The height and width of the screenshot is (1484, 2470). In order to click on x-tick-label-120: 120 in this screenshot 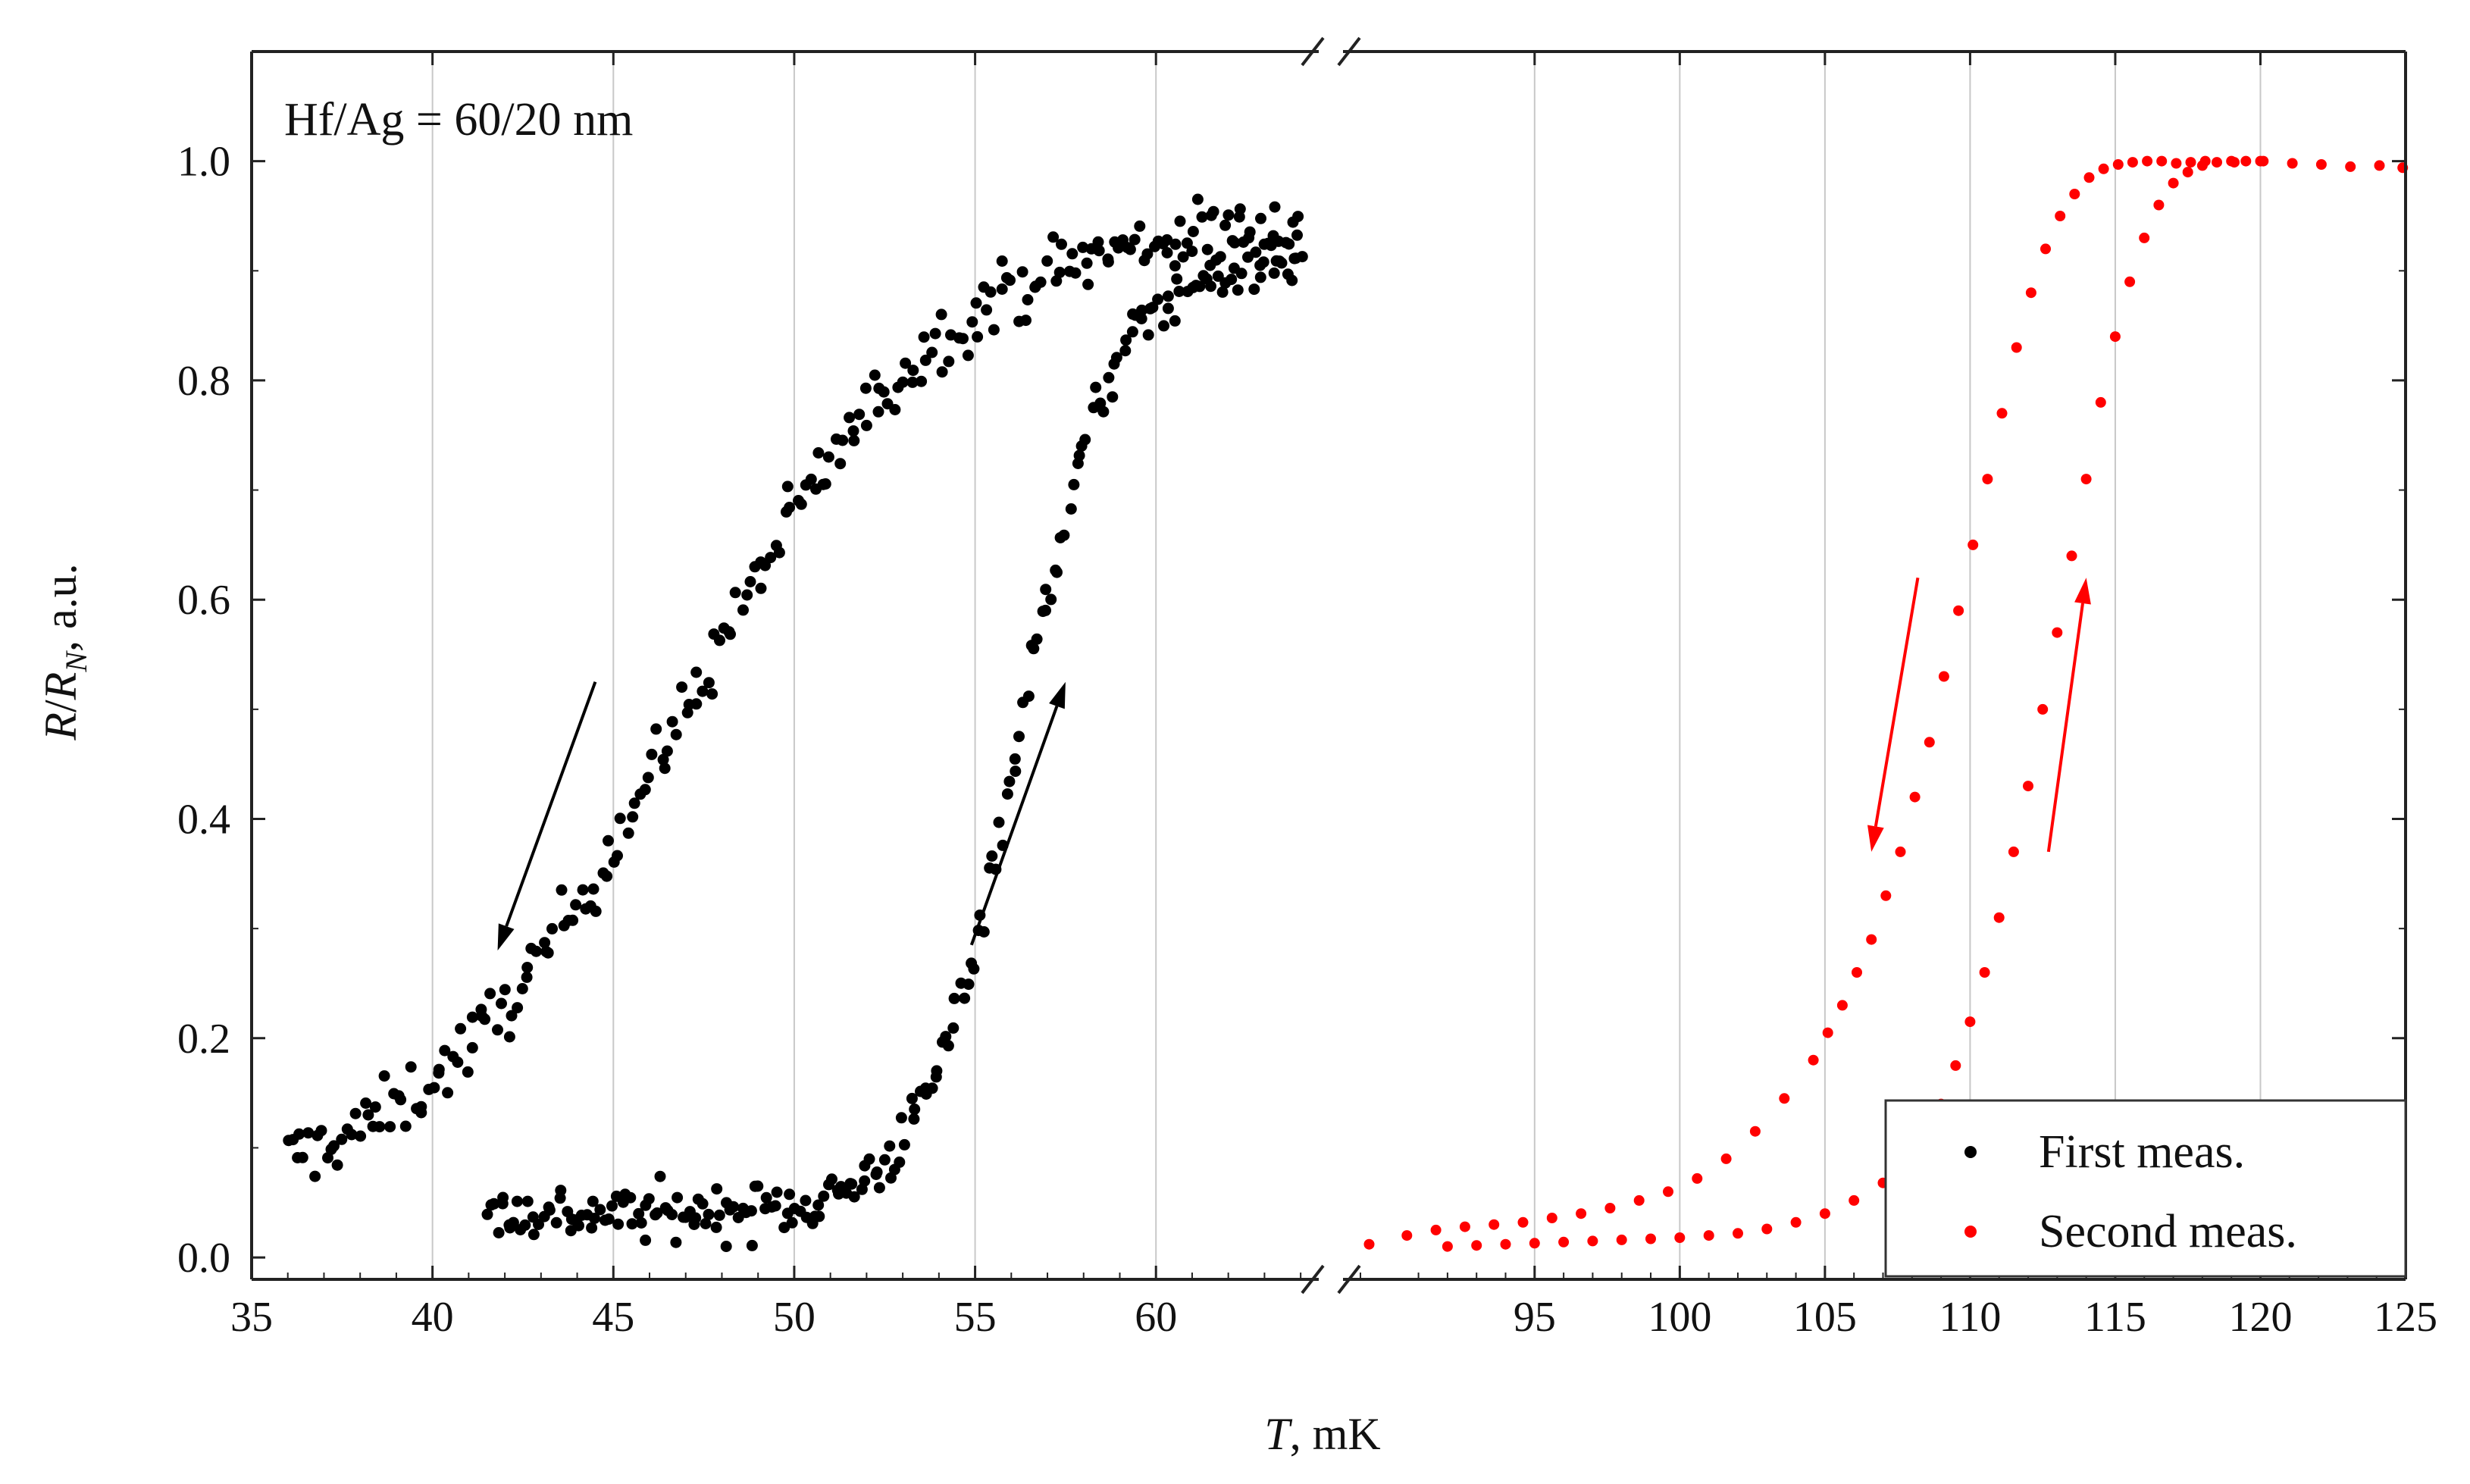, I will do `click(2260, 1318)`.